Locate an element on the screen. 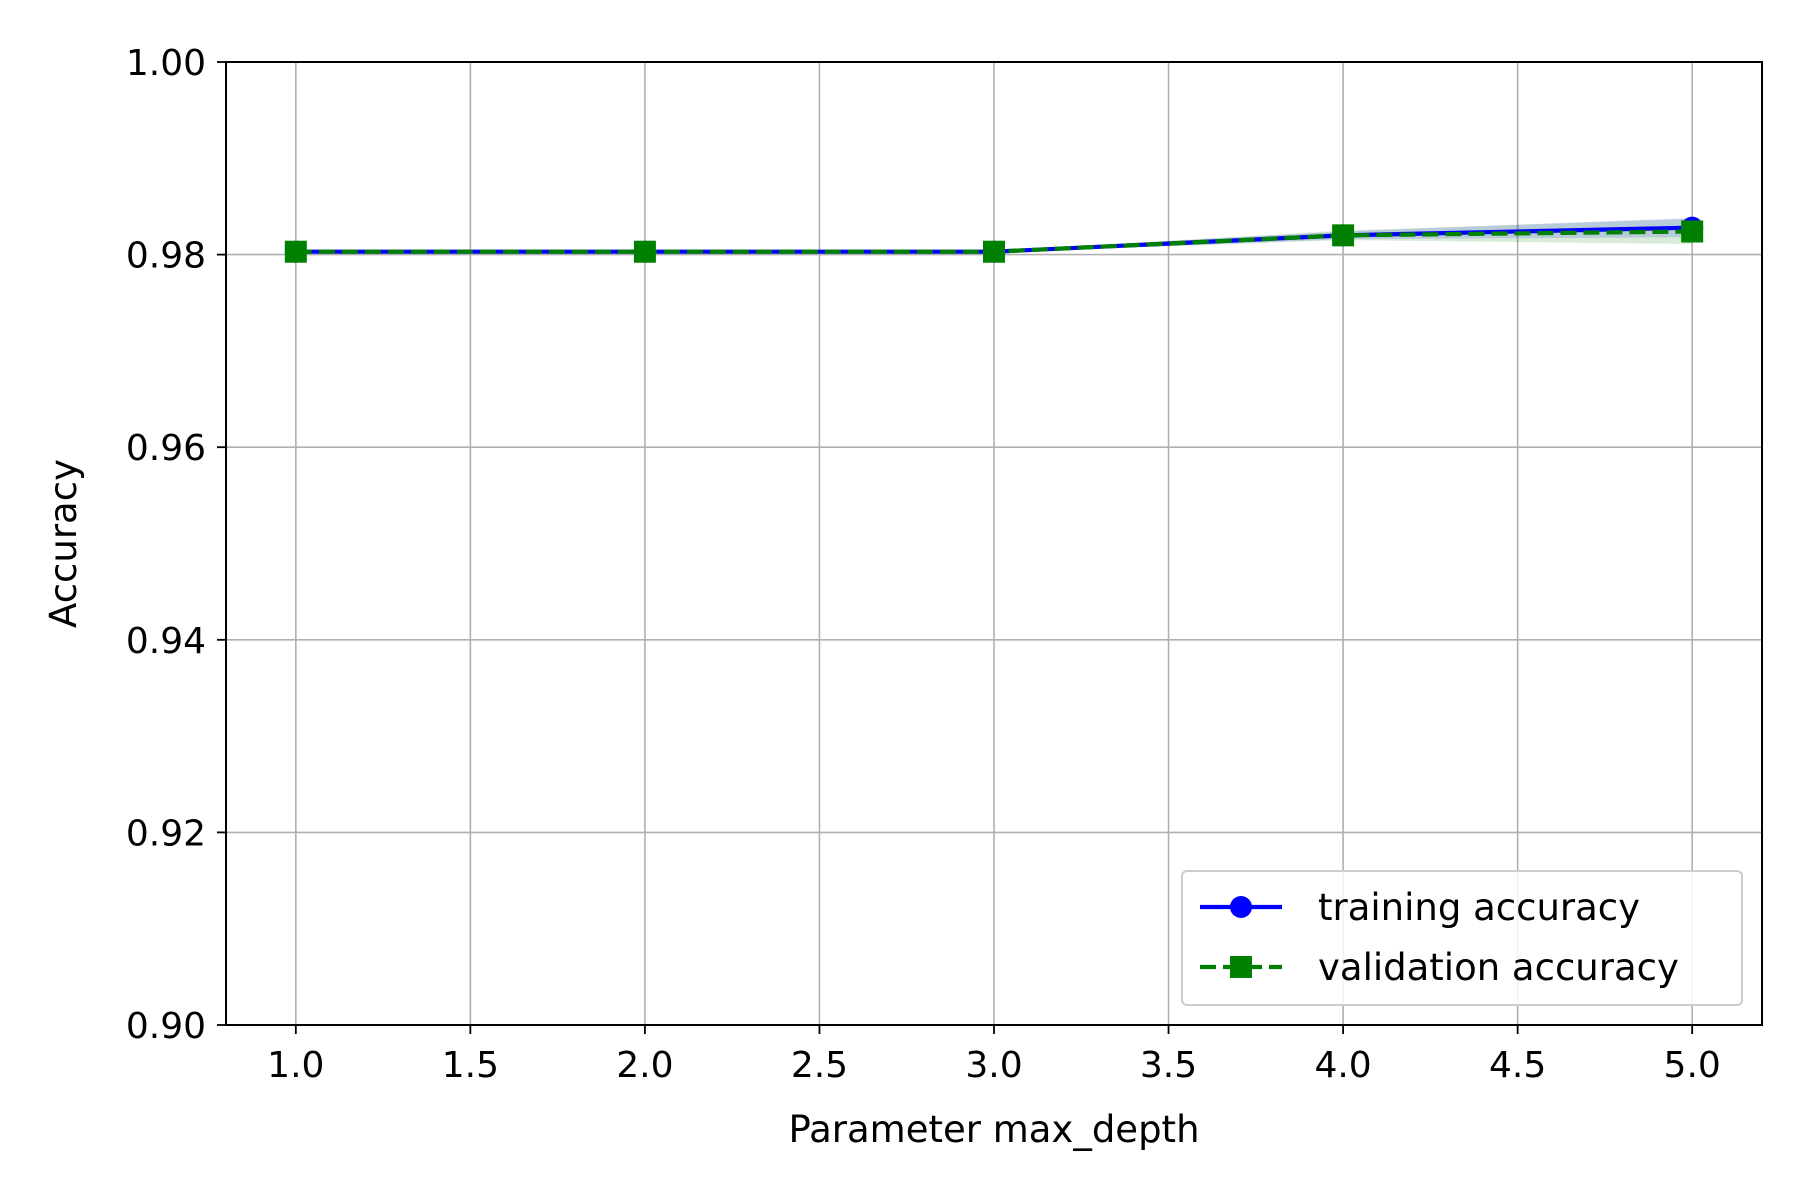 Image resolution: width=1800 pixels, height=1204 pixels. legend-marker-square is located at coordinates (1241, 967).